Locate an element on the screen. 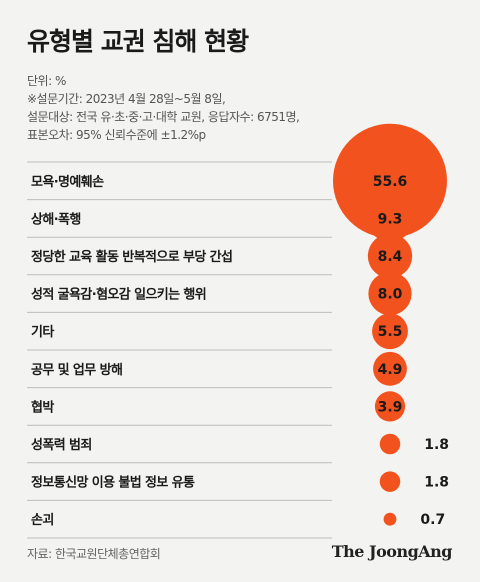  category-label-1: 모욕·명예훼손 is located at coordinates (67, 182).